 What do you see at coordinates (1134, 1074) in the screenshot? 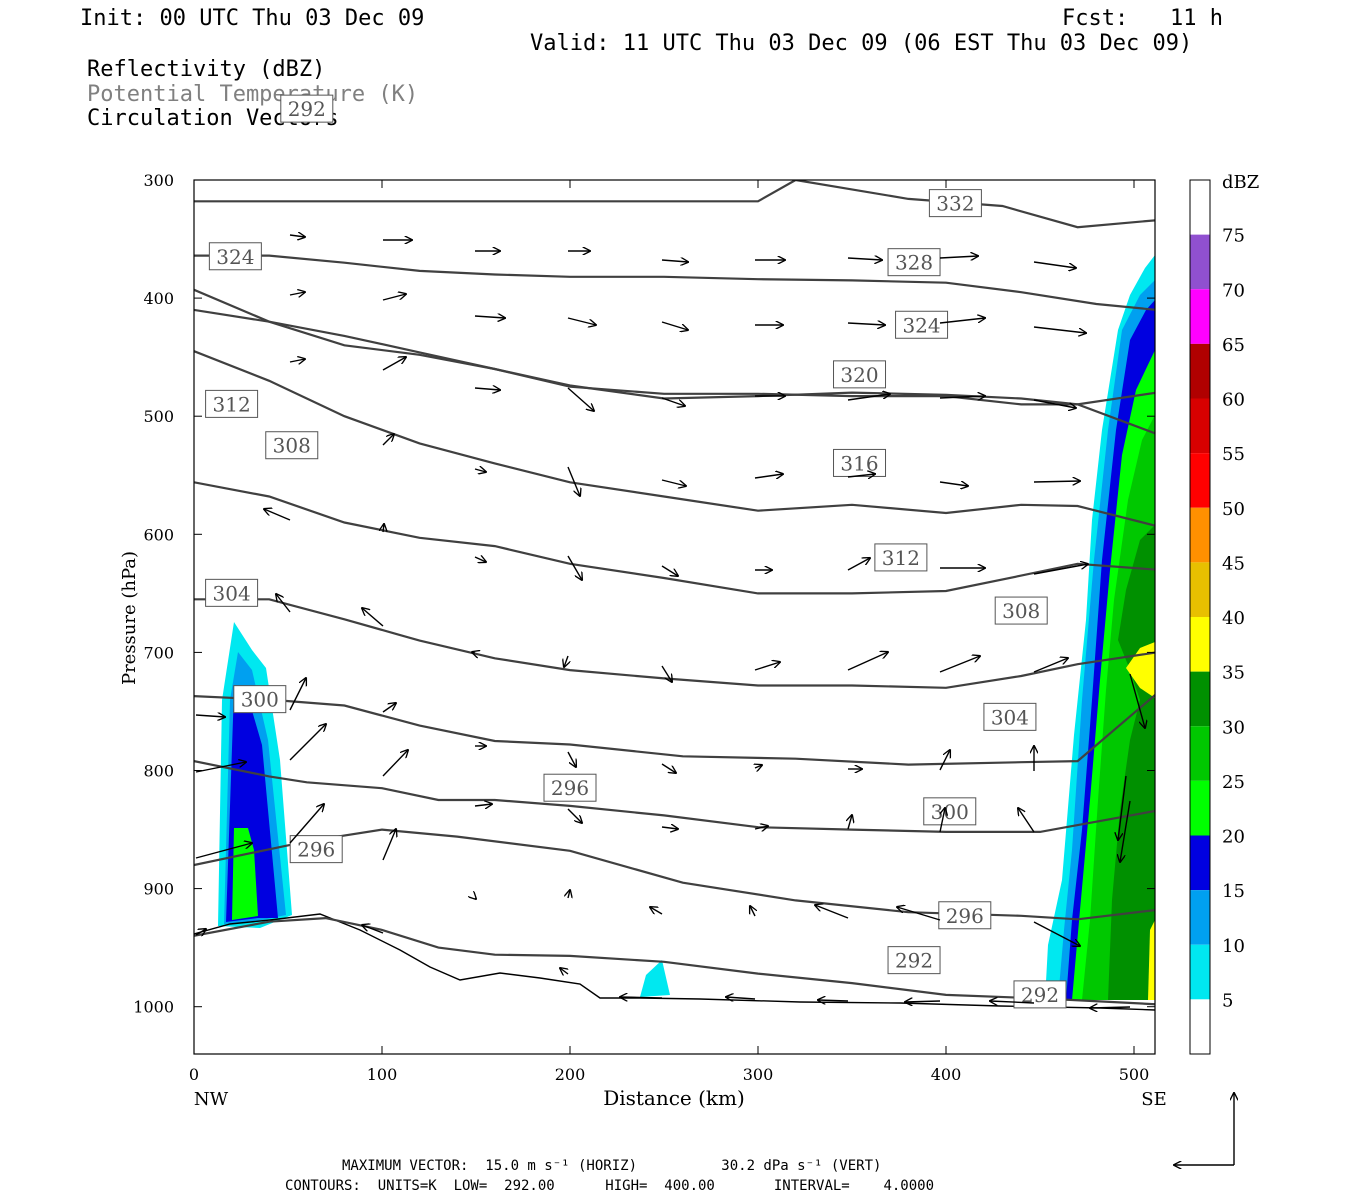
I see `x-tick-label: 500` at bounding box center [1134, 1074].